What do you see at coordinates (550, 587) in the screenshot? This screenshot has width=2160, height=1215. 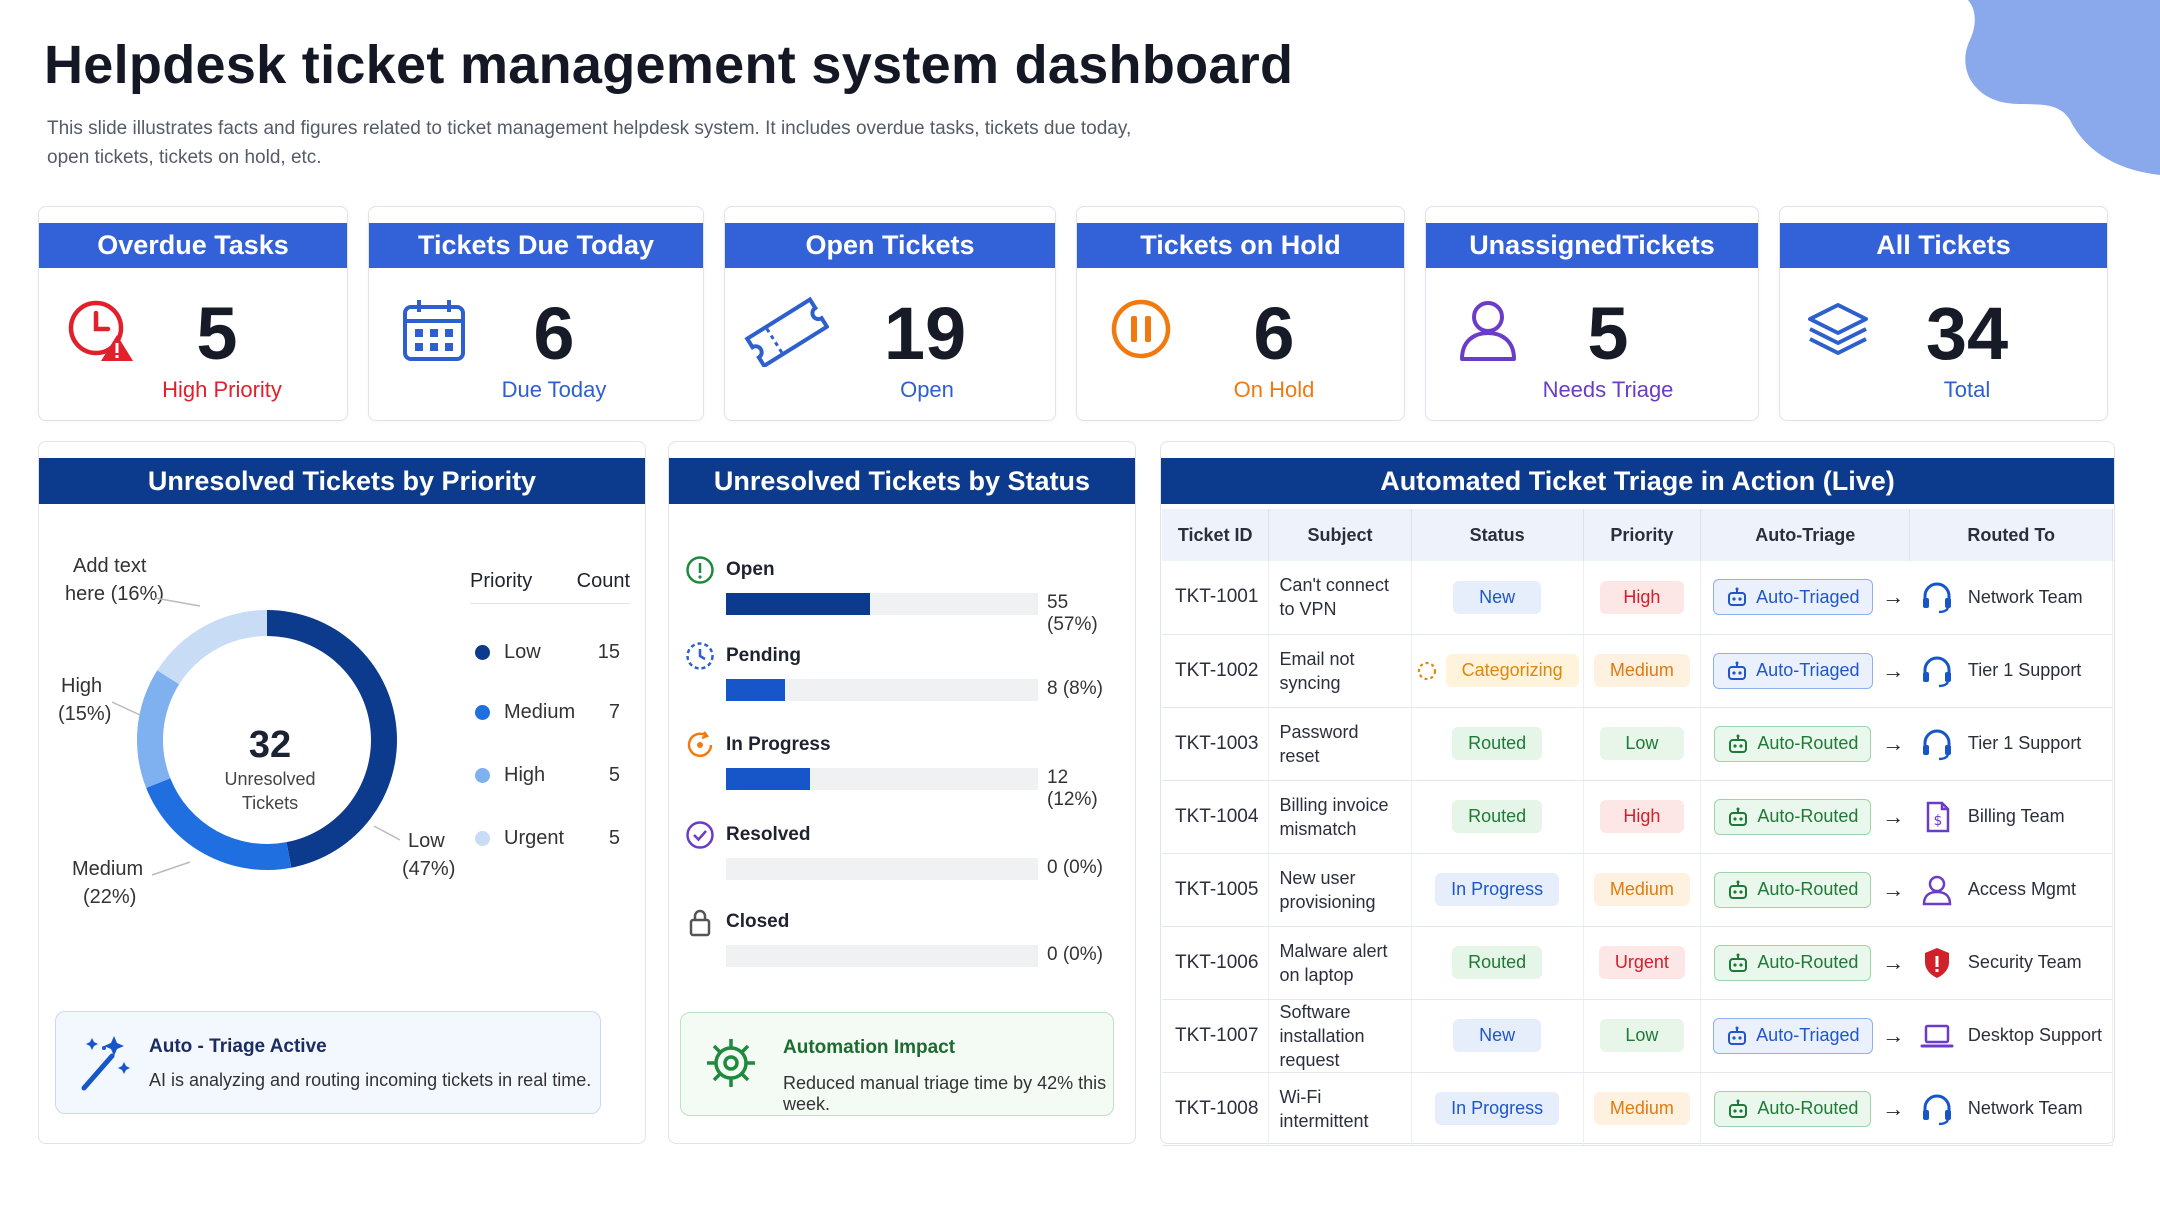 I see `priority-count-table: Priority Count` at bounding box center [550, 587].